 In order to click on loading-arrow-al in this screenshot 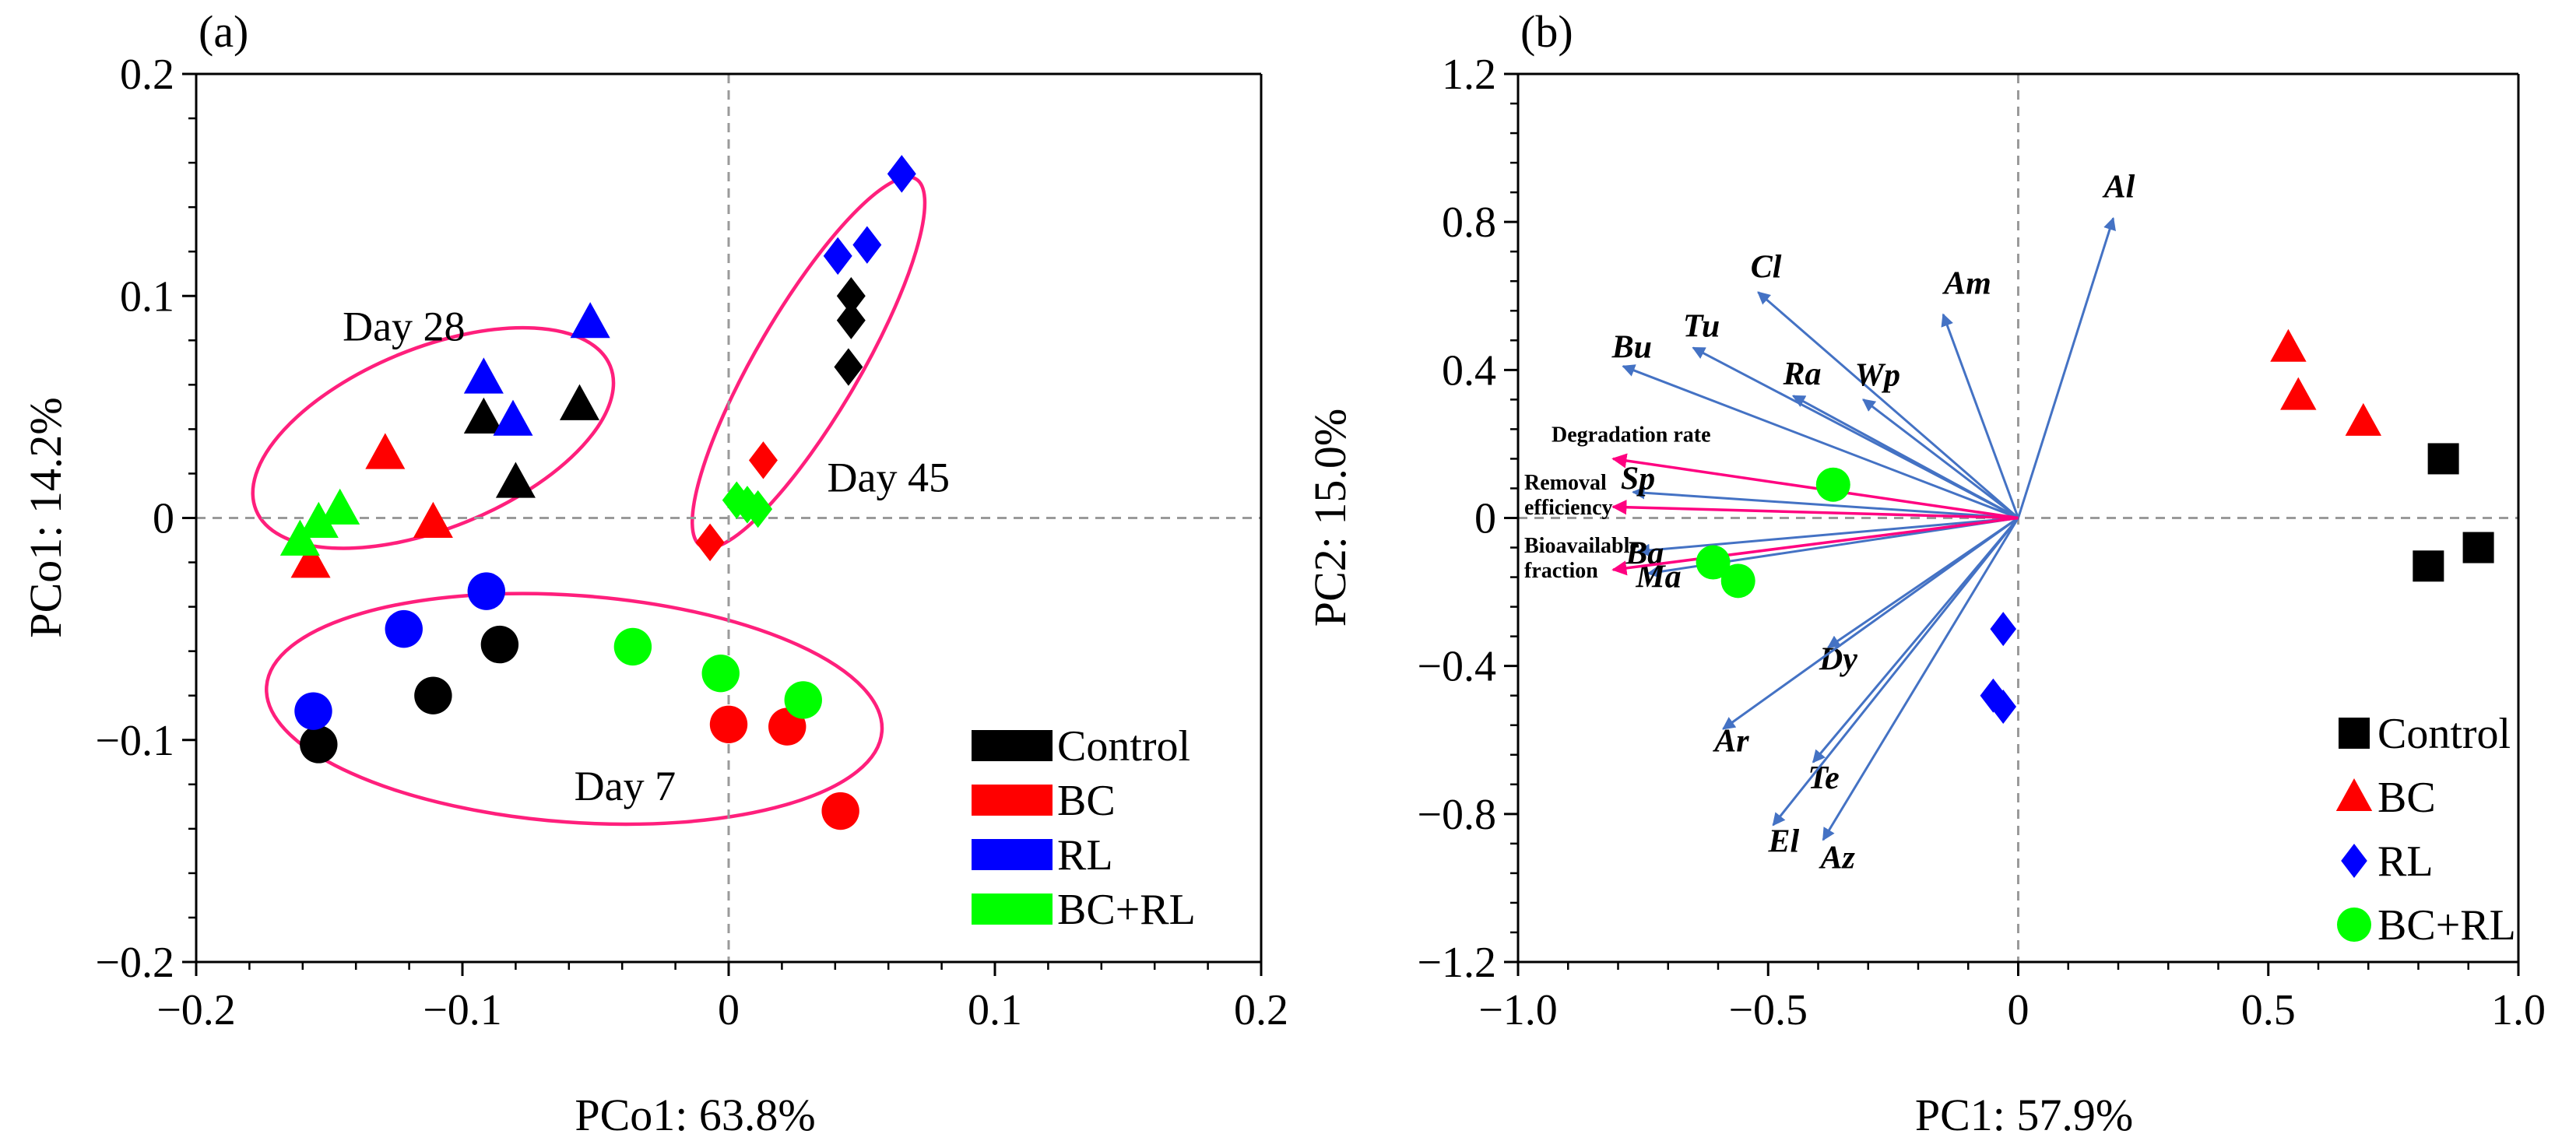, I will do `click(2067, 367)`.